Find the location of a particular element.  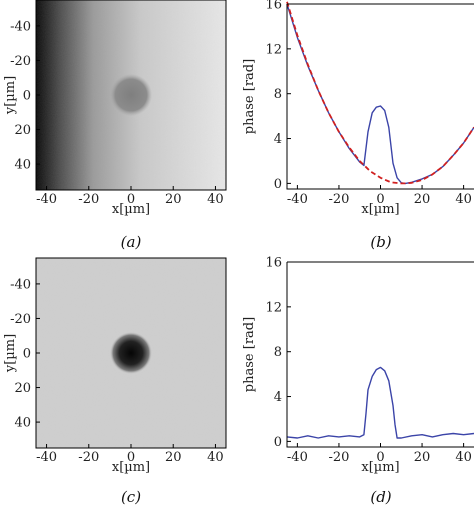

panel-a-ytick-label: 20 is located at coordinates (22, 130).